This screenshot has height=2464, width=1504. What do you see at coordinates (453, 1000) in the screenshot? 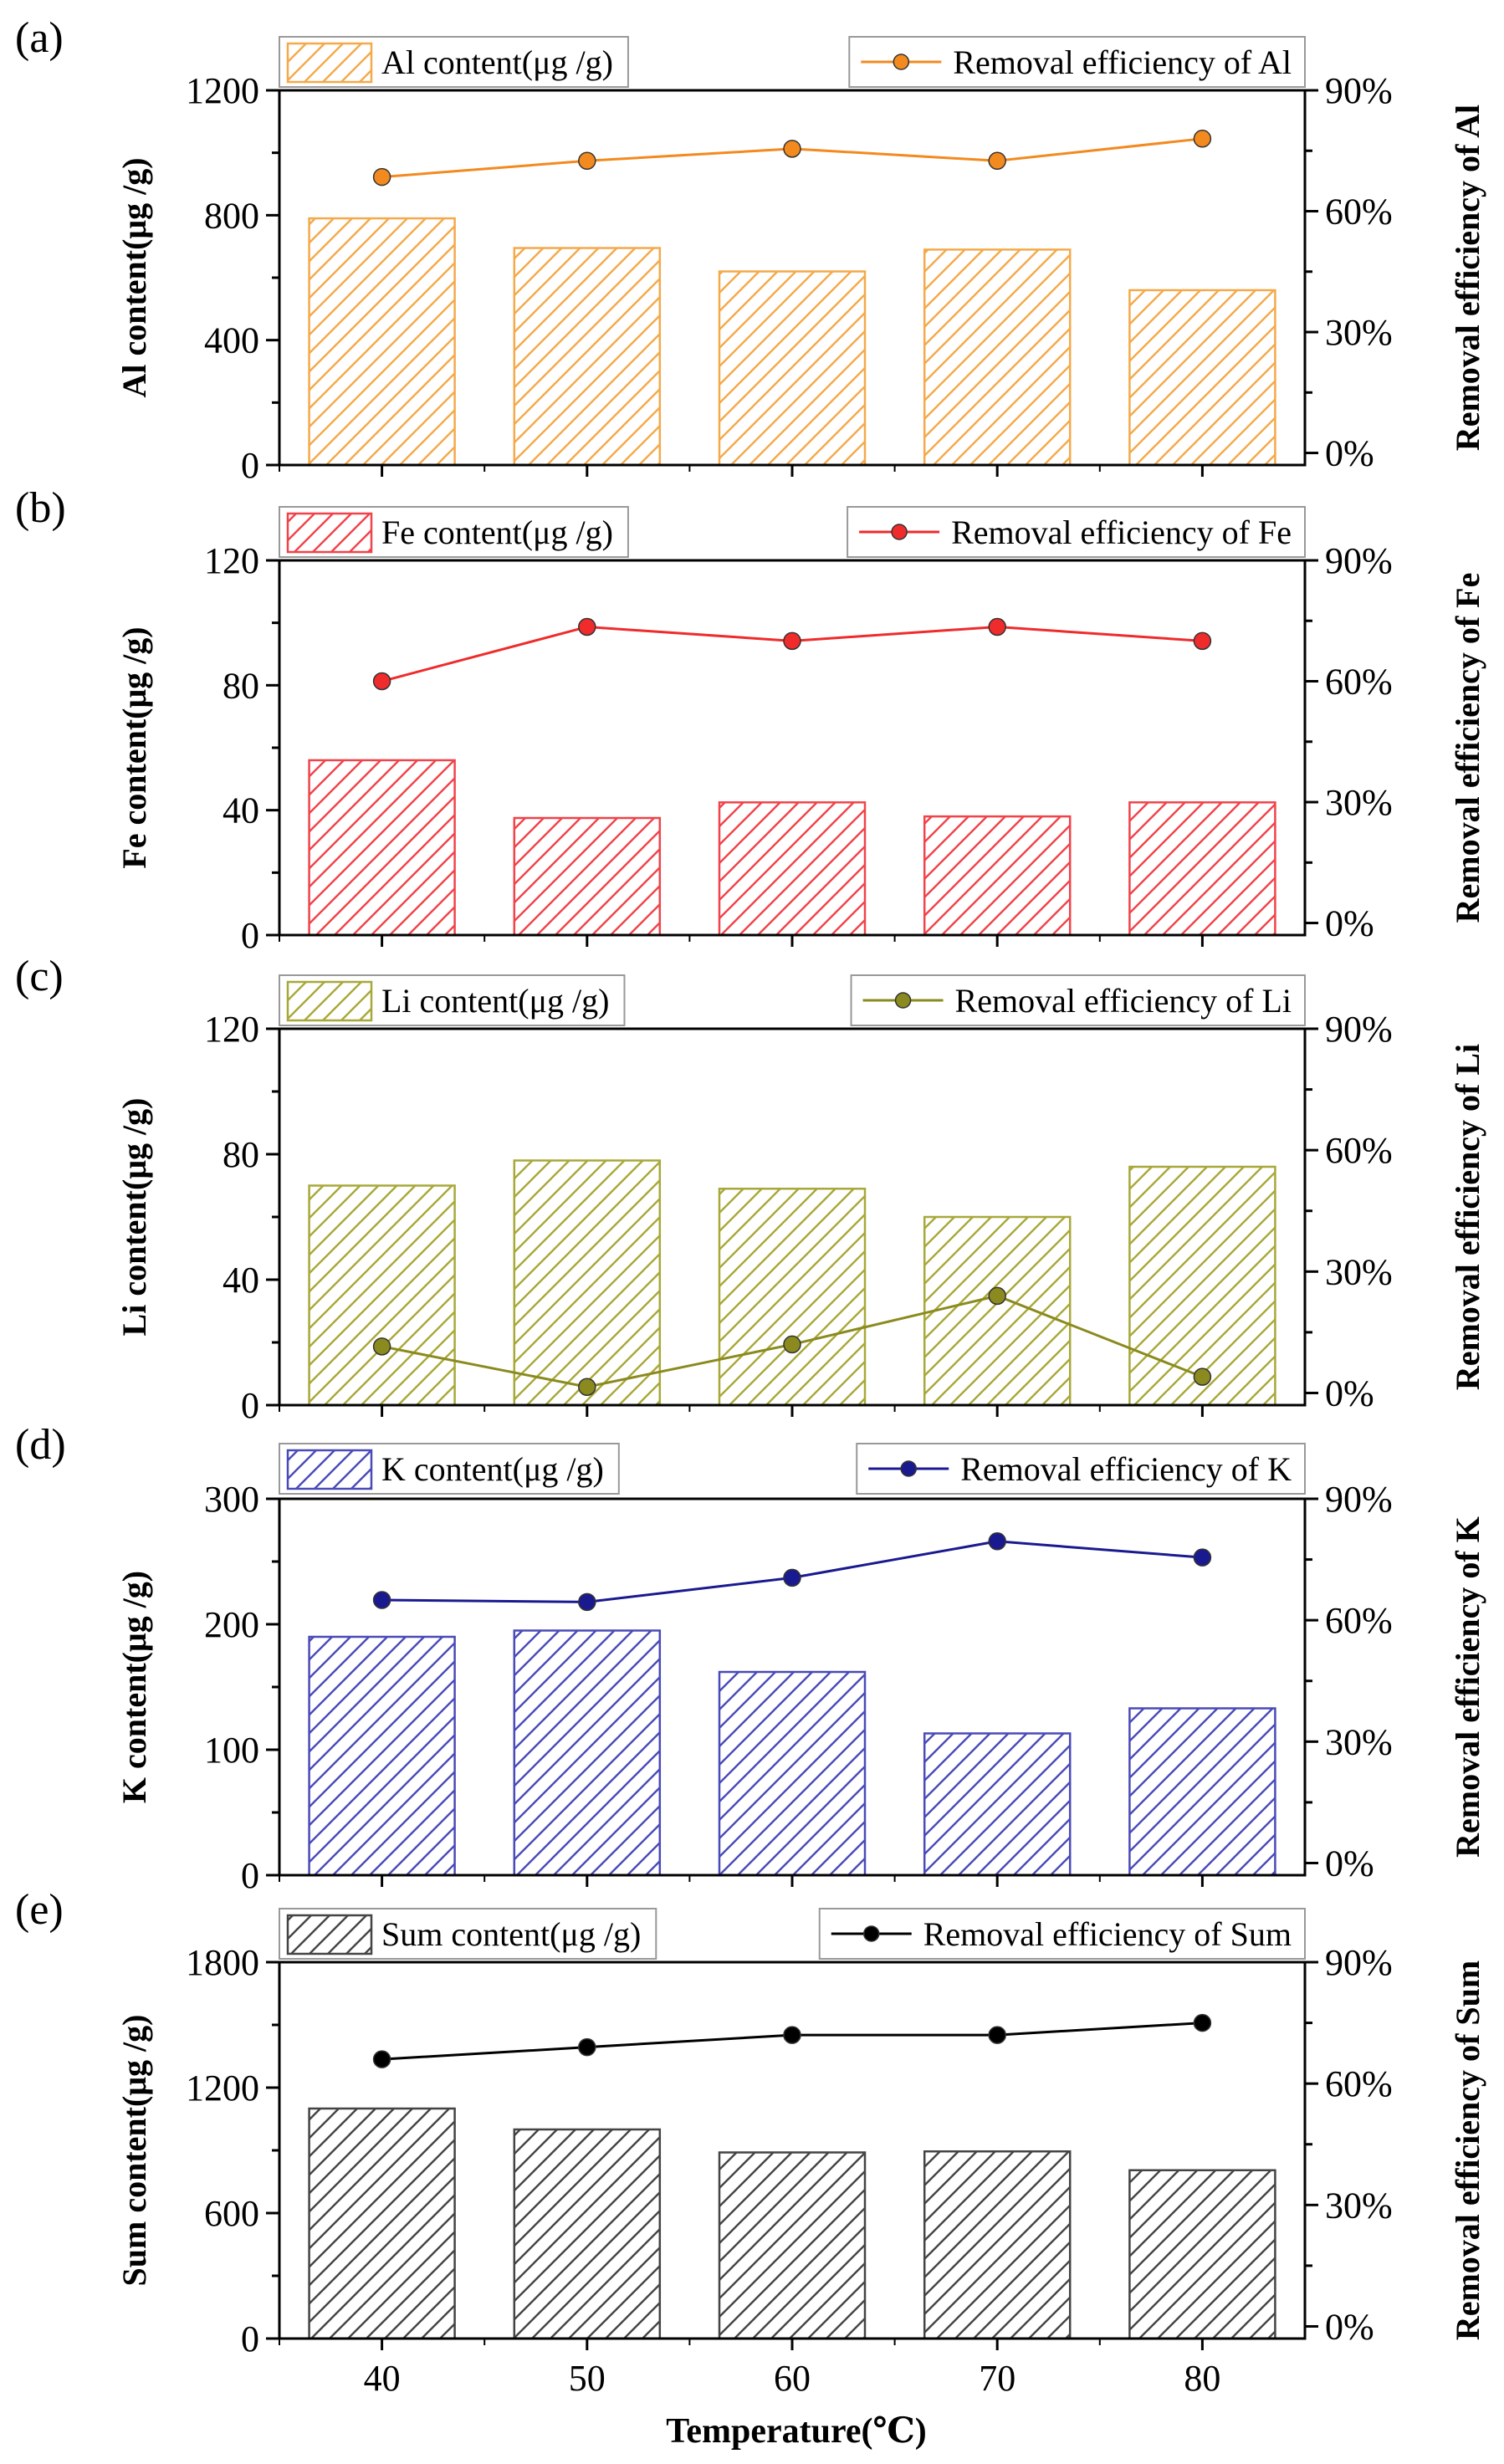
I see `legend-bar: Li content(μg /g)` at bounding box center [453, 1000].